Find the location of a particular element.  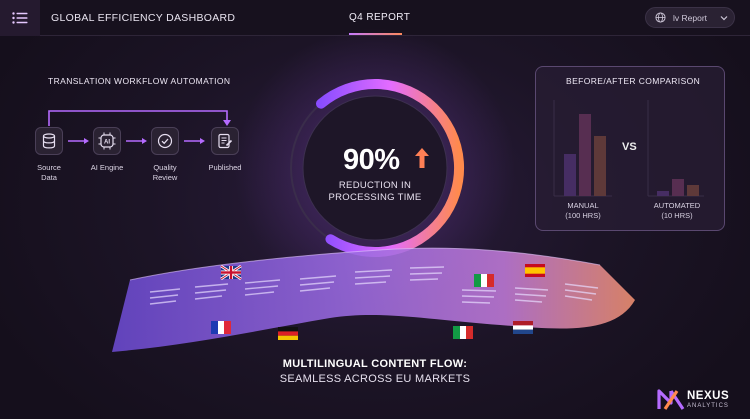

step-label-line: Source is located at coordinates (49, 167).